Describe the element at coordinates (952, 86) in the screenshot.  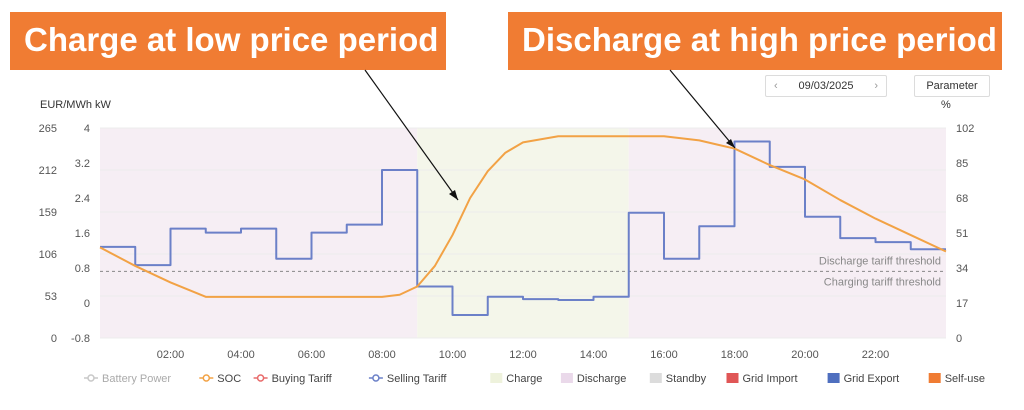
I see `parameter-button: Parameter` at that location.